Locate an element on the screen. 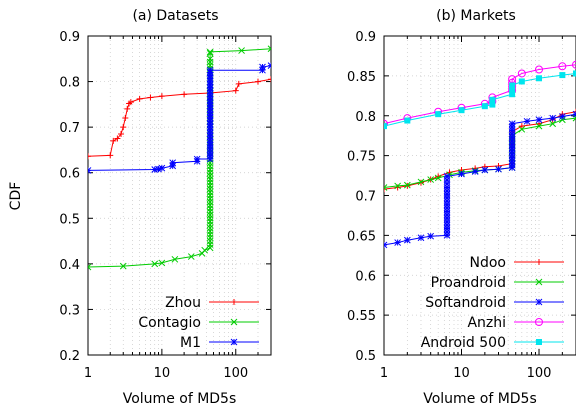 This screenshot has height=411, width=576. series-softandroid-line is located at coordinates (480, 179).